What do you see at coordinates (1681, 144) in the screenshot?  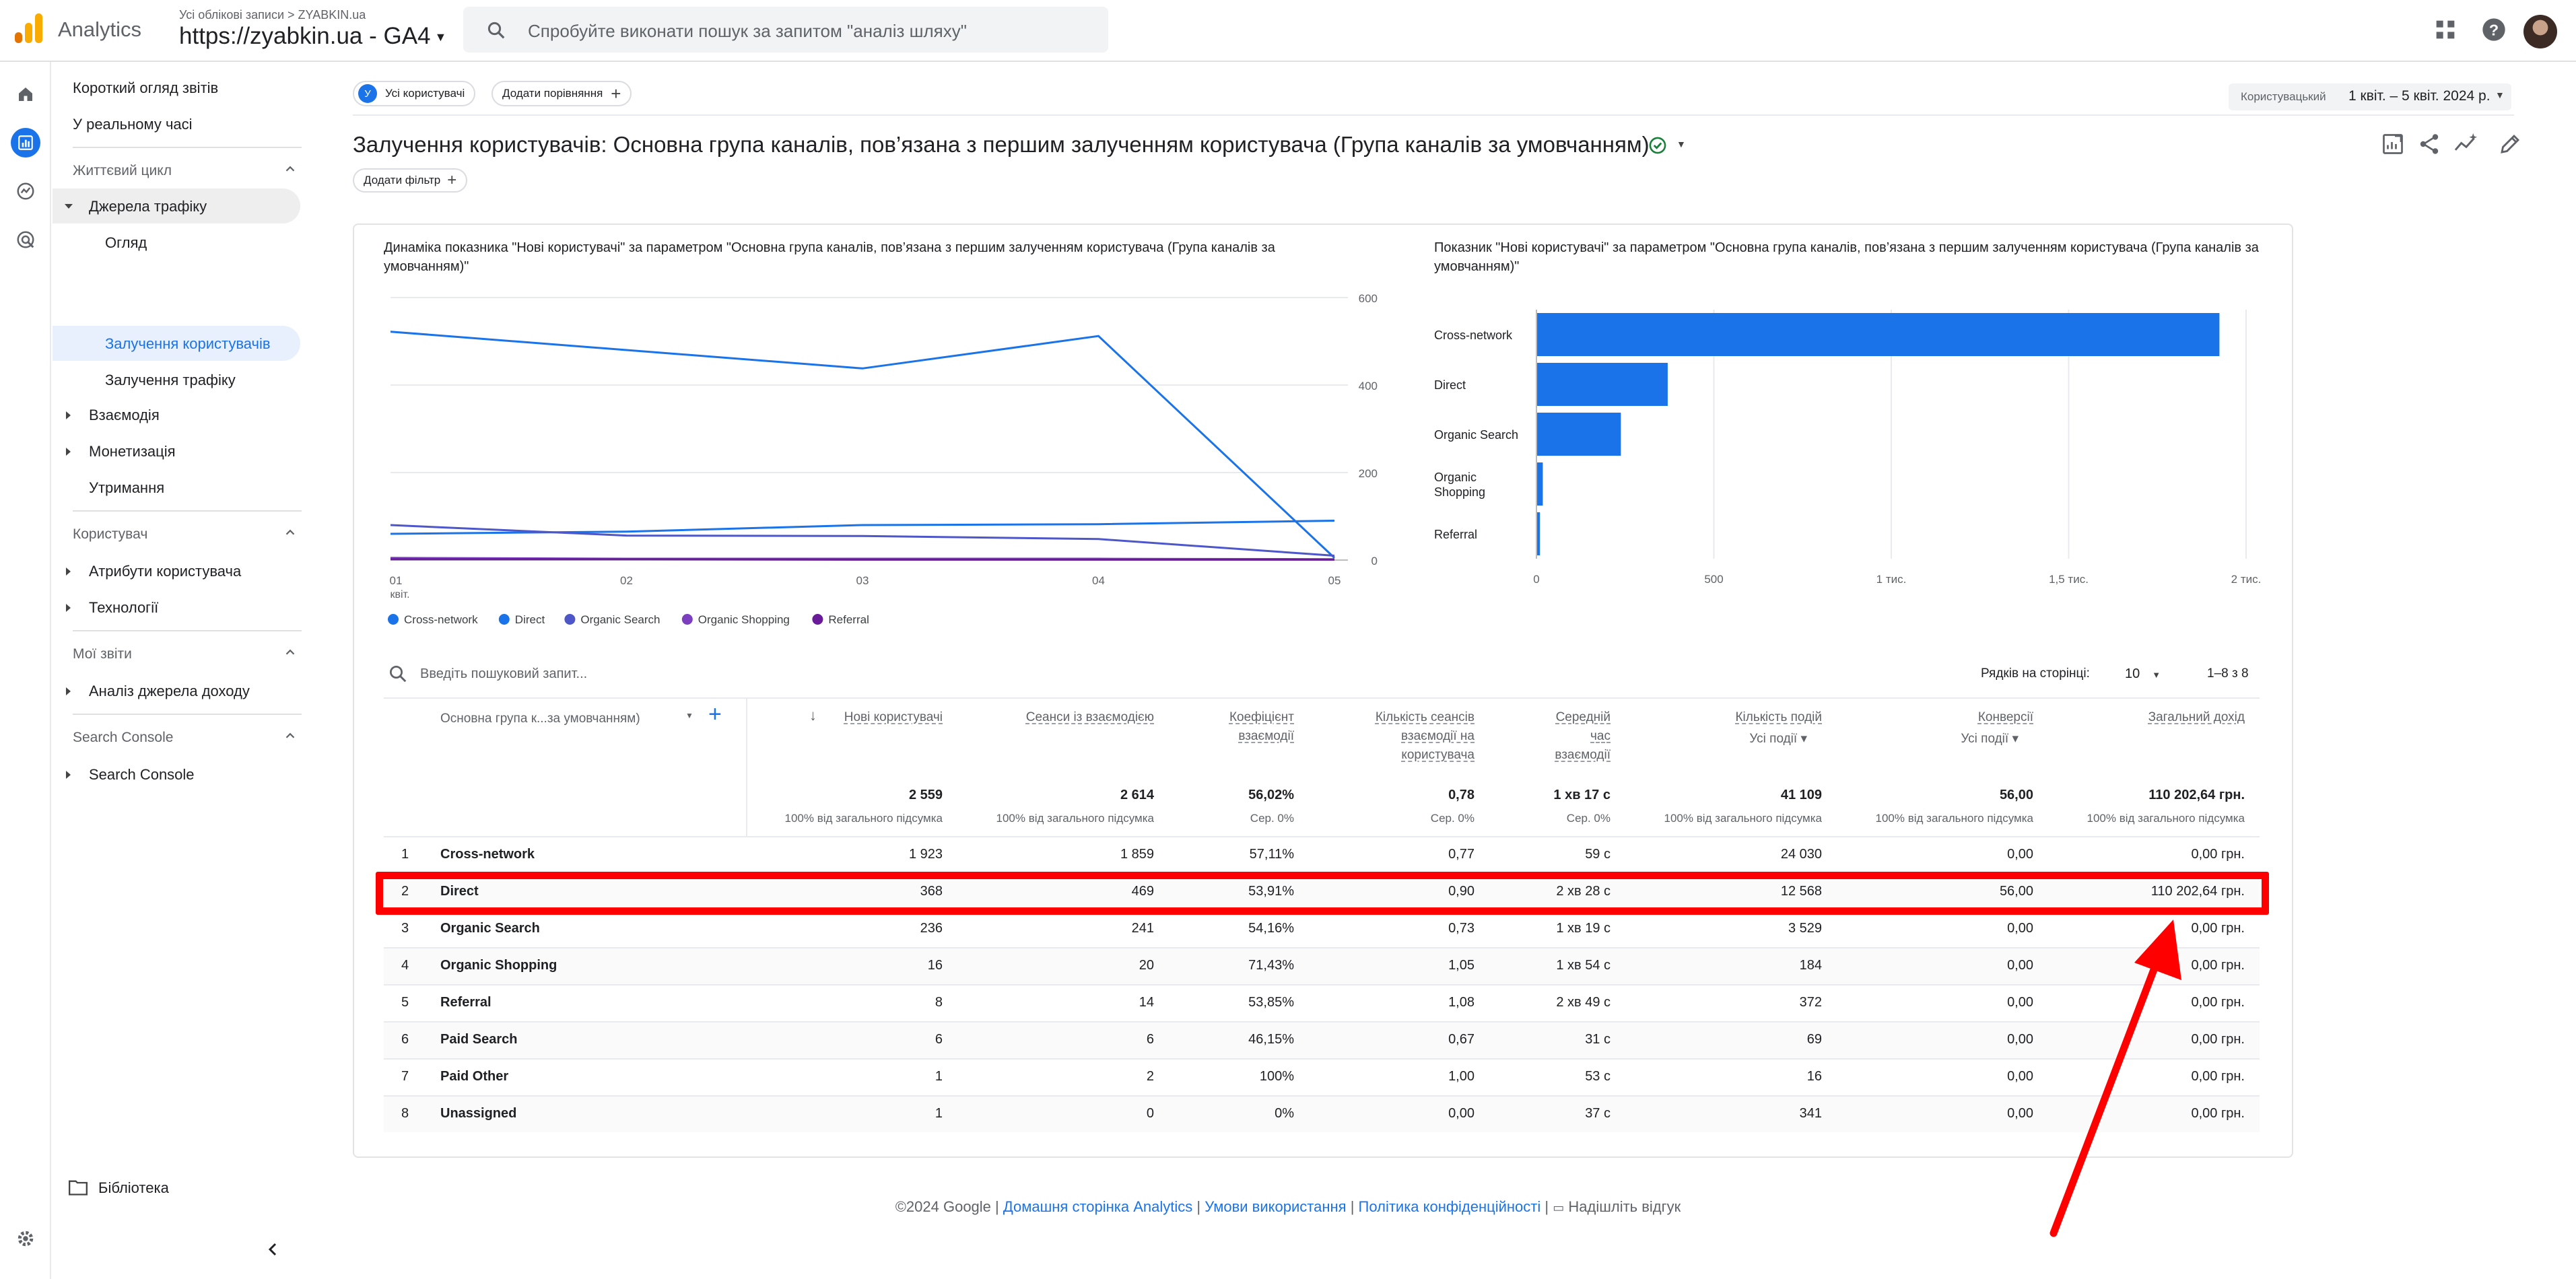 I see `title-dropdown-icon: ▼` at bounding box center [1681, 144].